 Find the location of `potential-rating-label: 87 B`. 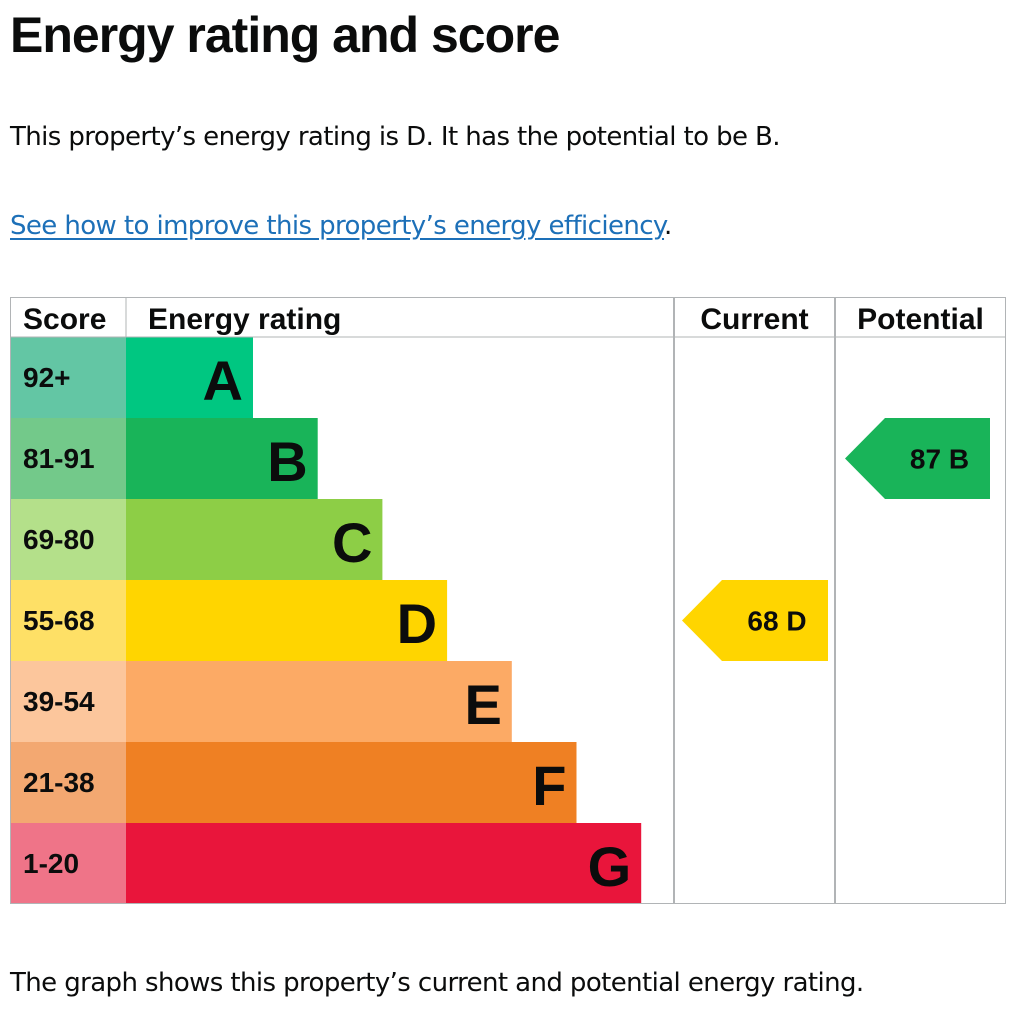

potential-rating-label: 87 B is located at coordinates (939, 459).